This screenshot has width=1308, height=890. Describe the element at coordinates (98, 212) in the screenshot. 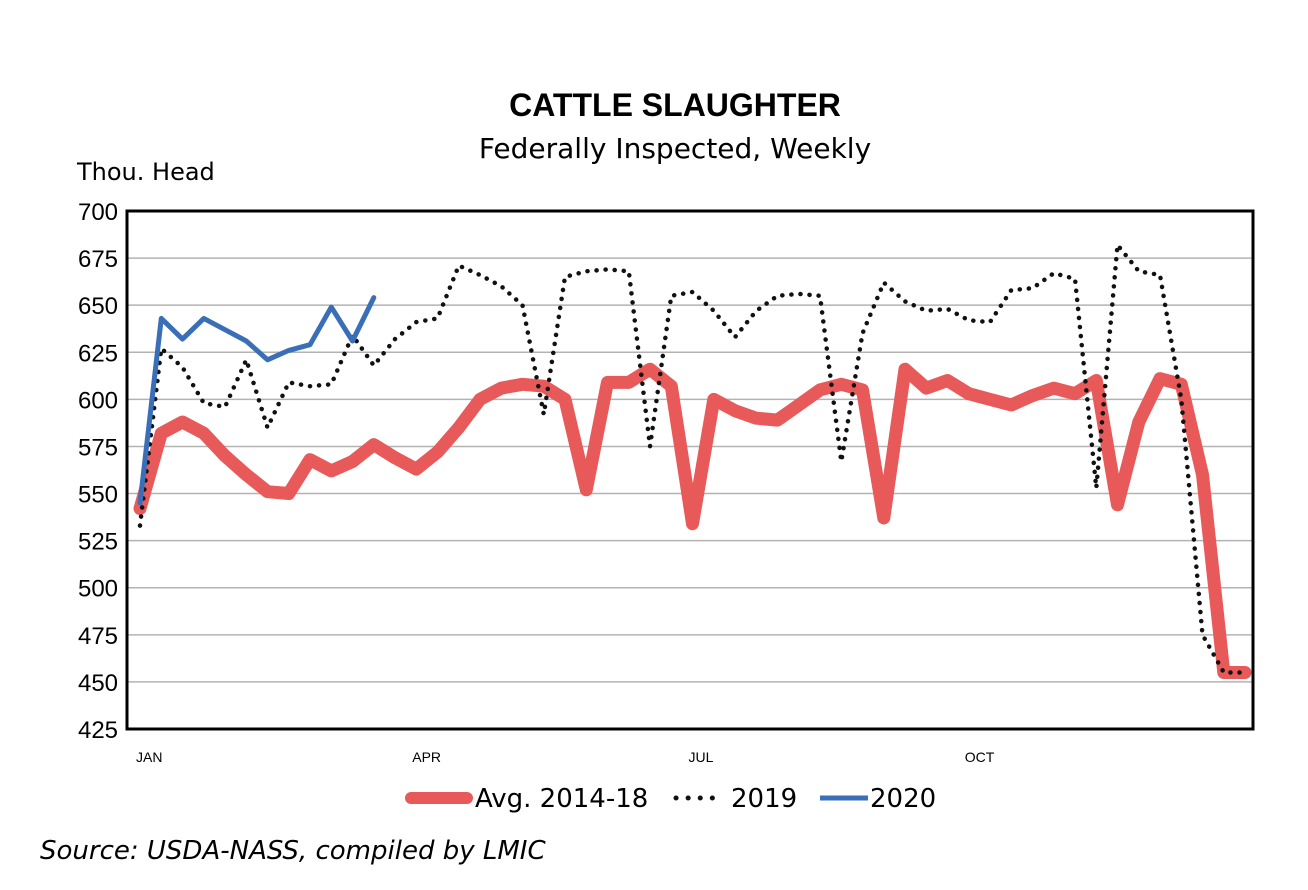

I see `y-tick-label: 700` at that location.